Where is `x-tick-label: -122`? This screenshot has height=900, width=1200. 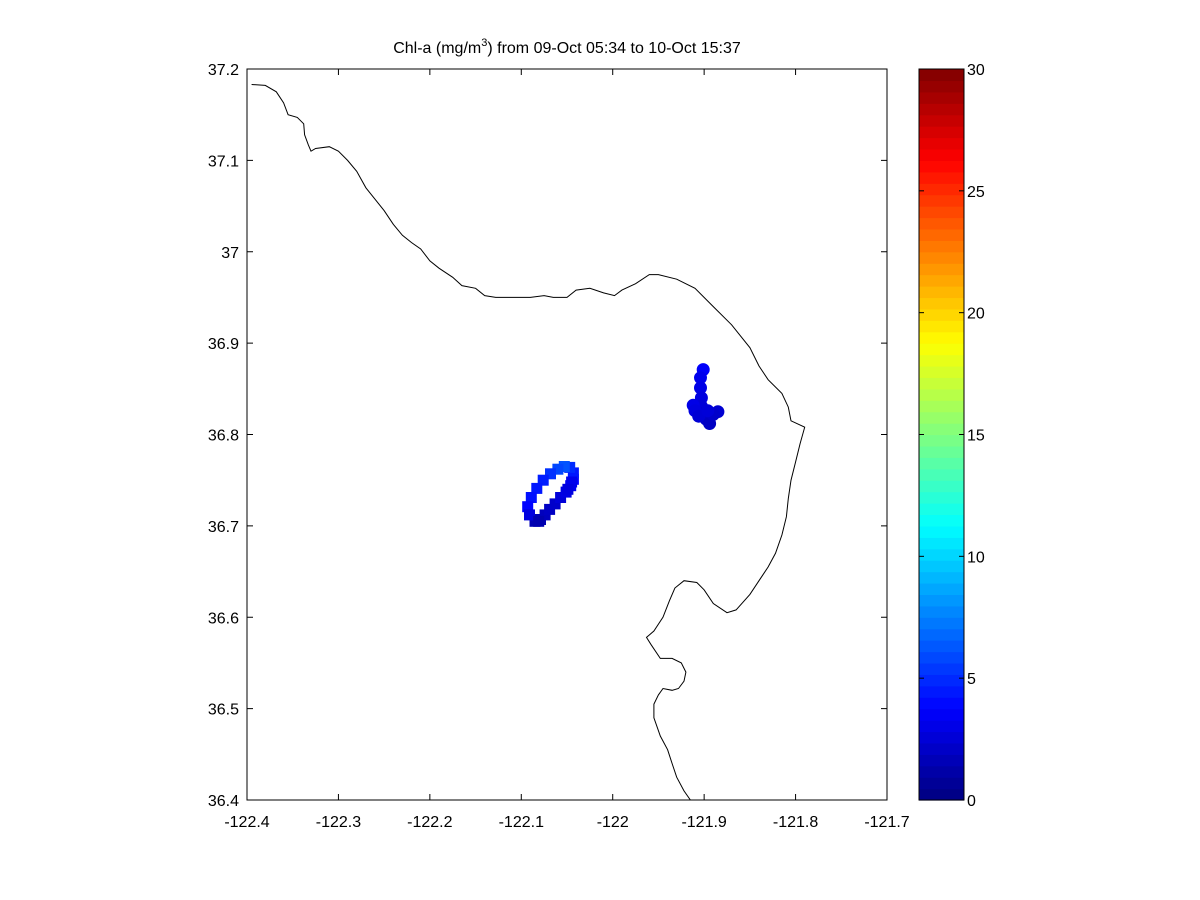
x-tick-label: -122 is located at coordinates (613, 822).